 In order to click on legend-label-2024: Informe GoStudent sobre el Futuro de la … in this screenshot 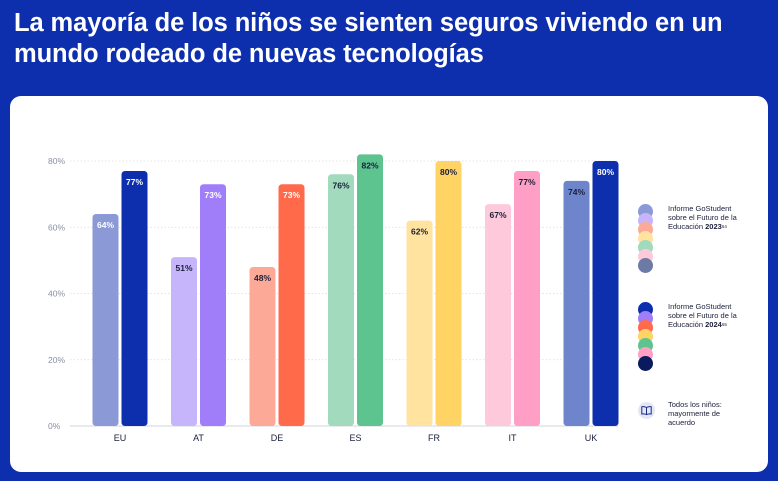, I will do `click(704, 315)`.